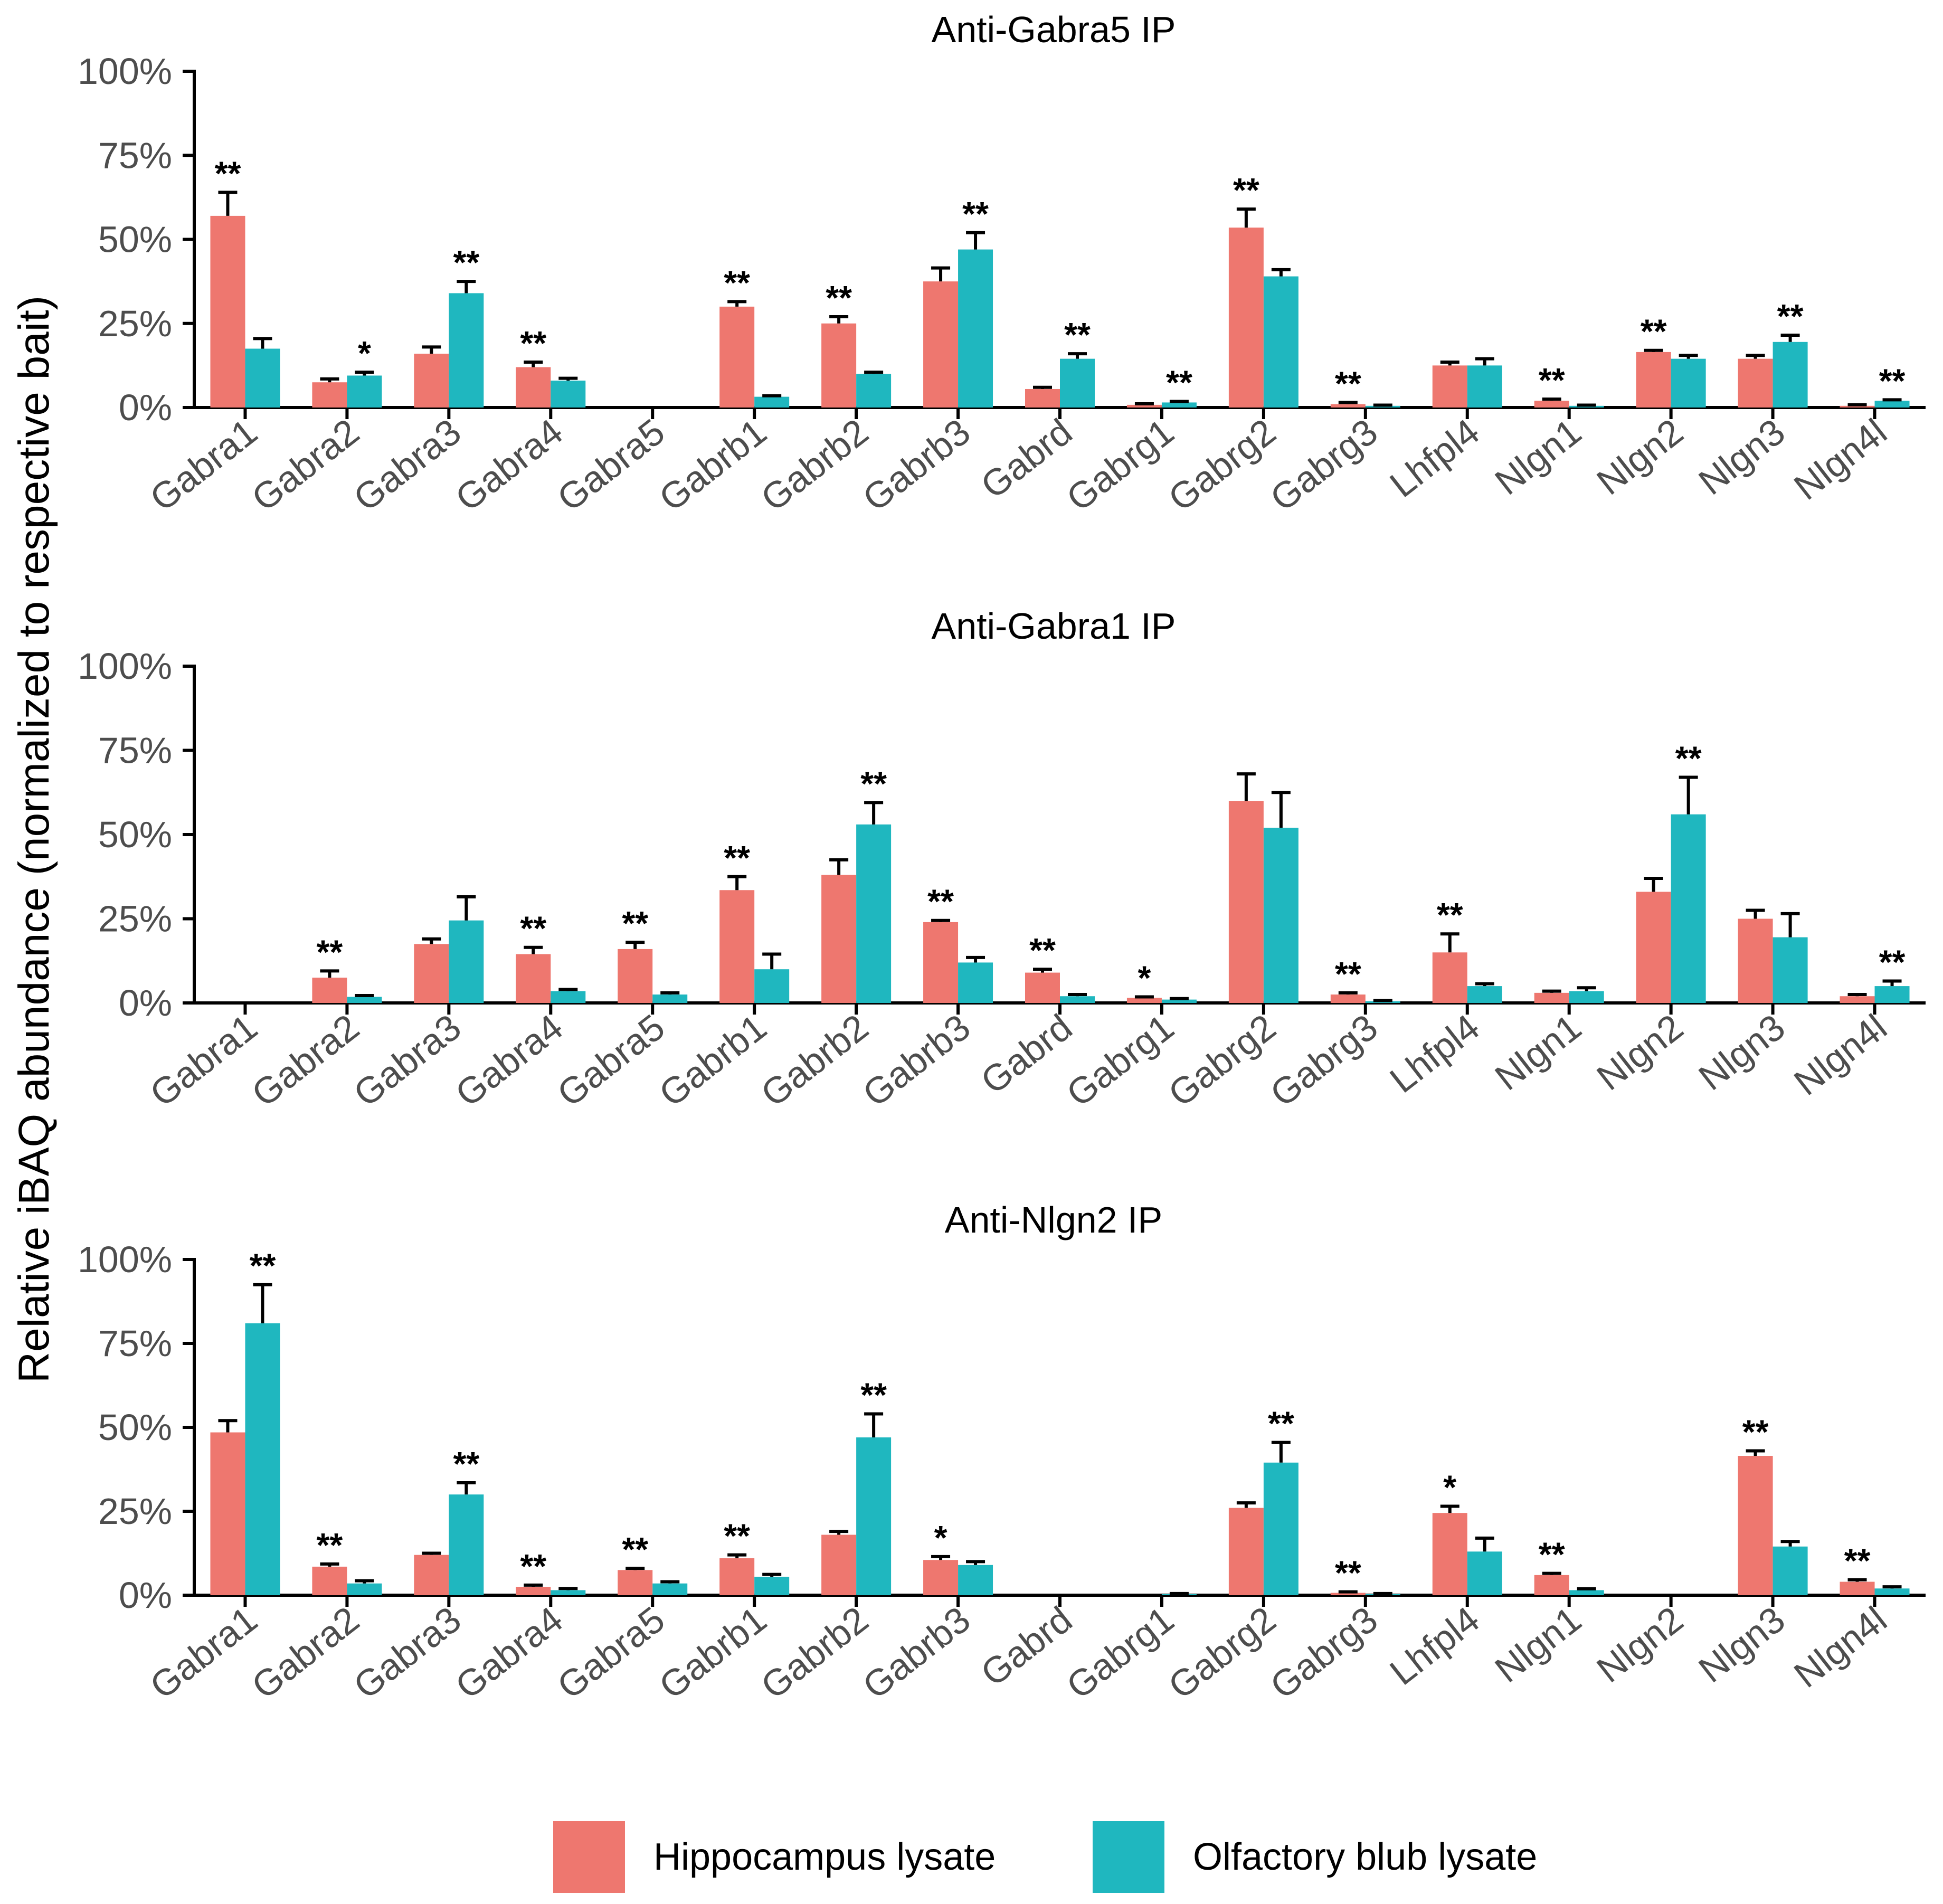 The width and height of the screenshot is (1943, 1904). What do you see at coordinates (589, 1857) in the screenshot?
I see `legend-swatch-hippocampus` at bounding box center [589, 1857].